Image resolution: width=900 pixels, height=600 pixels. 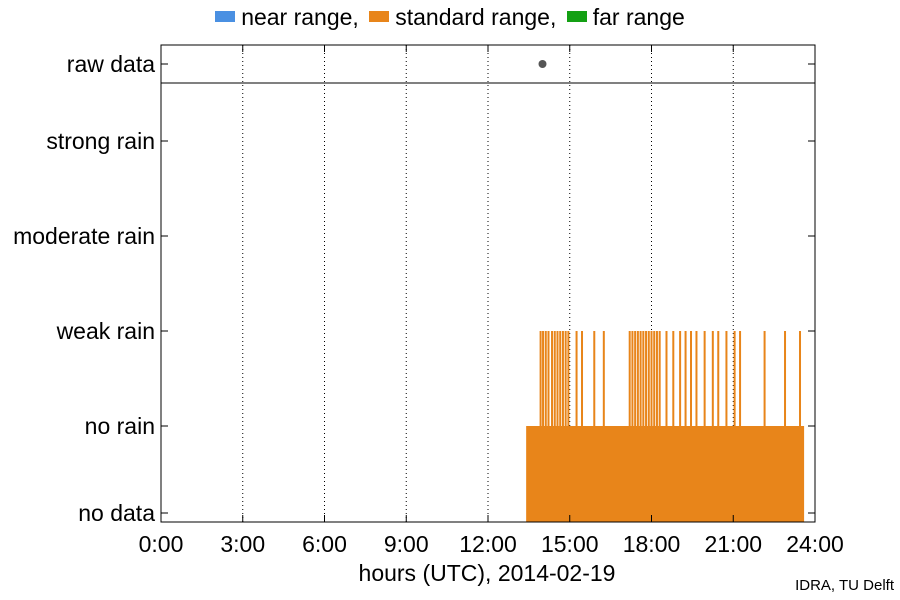 I want to click on legend-swatch-standard-range, so click(x=379, y=16).